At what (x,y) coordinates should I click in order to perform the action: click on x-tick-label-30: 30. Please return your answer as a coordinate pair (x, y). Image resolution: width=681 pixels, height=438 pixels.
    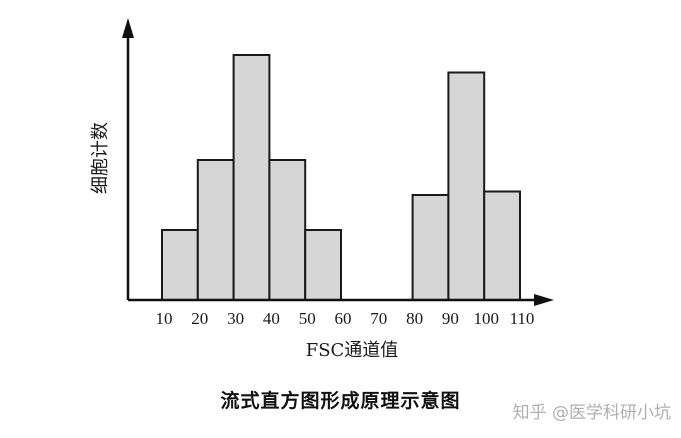
    Looking at the image, I should click on (235, 318).